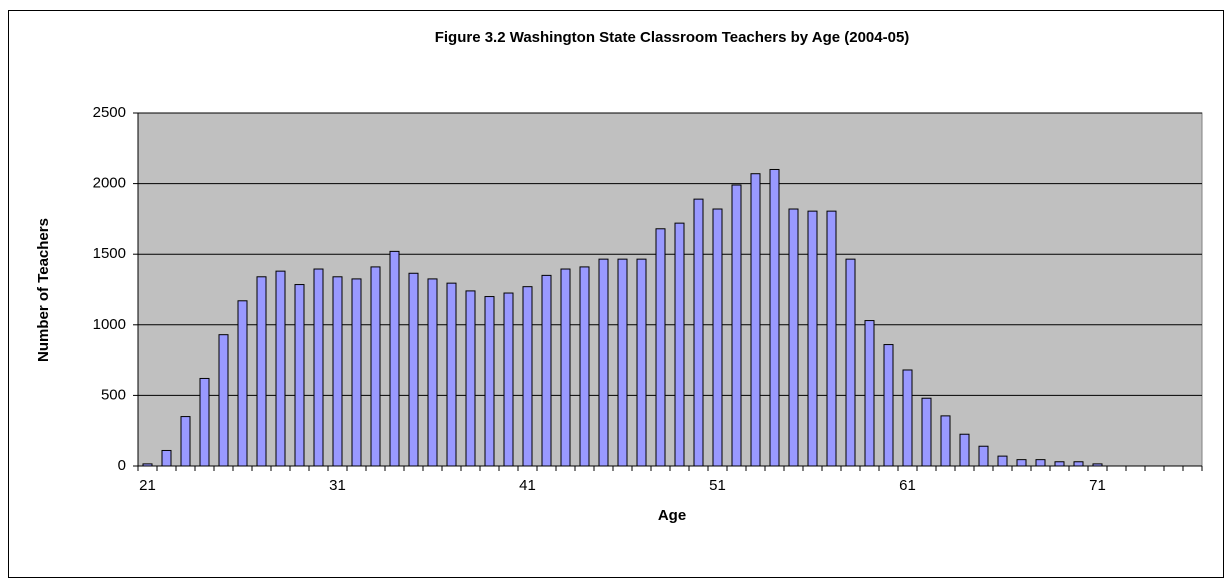 This screenshot has height=585, width=1232. I want to click on y-tick-label: 2500, so click(109, 112).